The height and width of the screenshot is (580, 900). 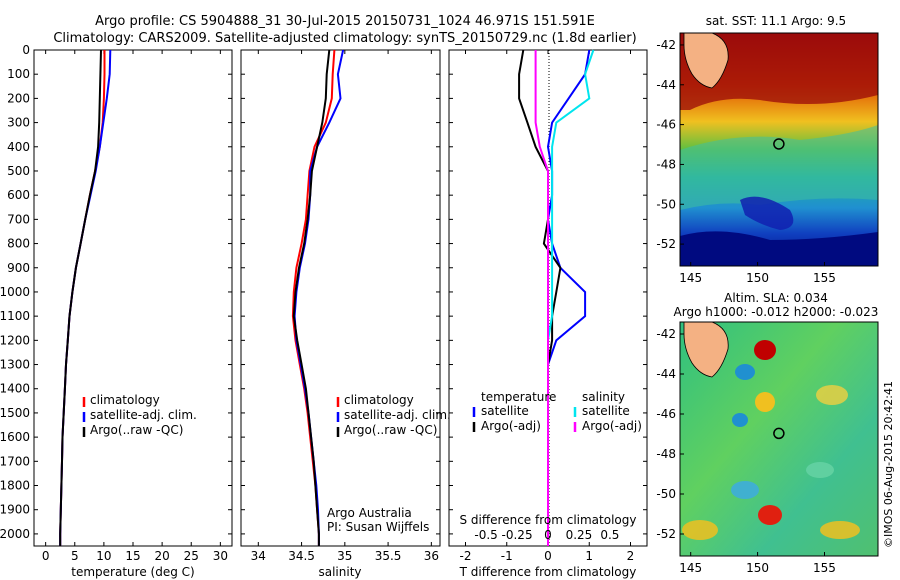 I want to click on x-tick-label: 5, so click(x=75, y=556).